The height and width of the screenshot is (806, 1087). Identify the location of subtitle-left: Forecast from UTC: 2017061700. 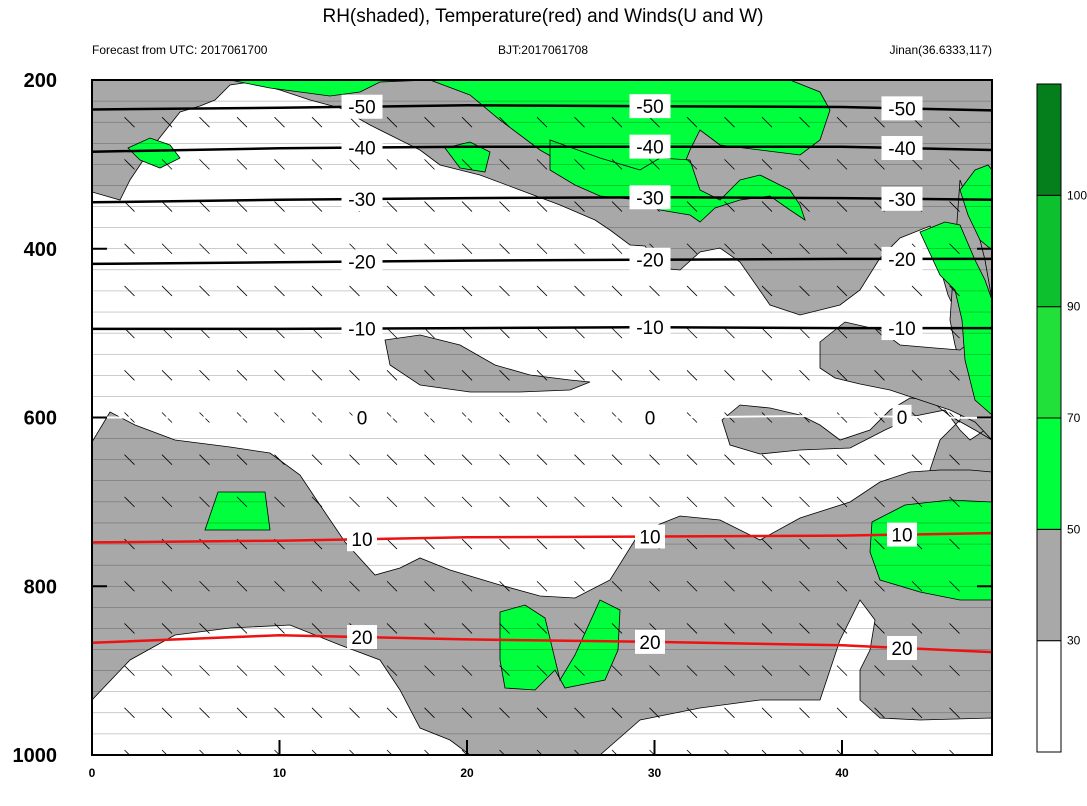
(180, 50).